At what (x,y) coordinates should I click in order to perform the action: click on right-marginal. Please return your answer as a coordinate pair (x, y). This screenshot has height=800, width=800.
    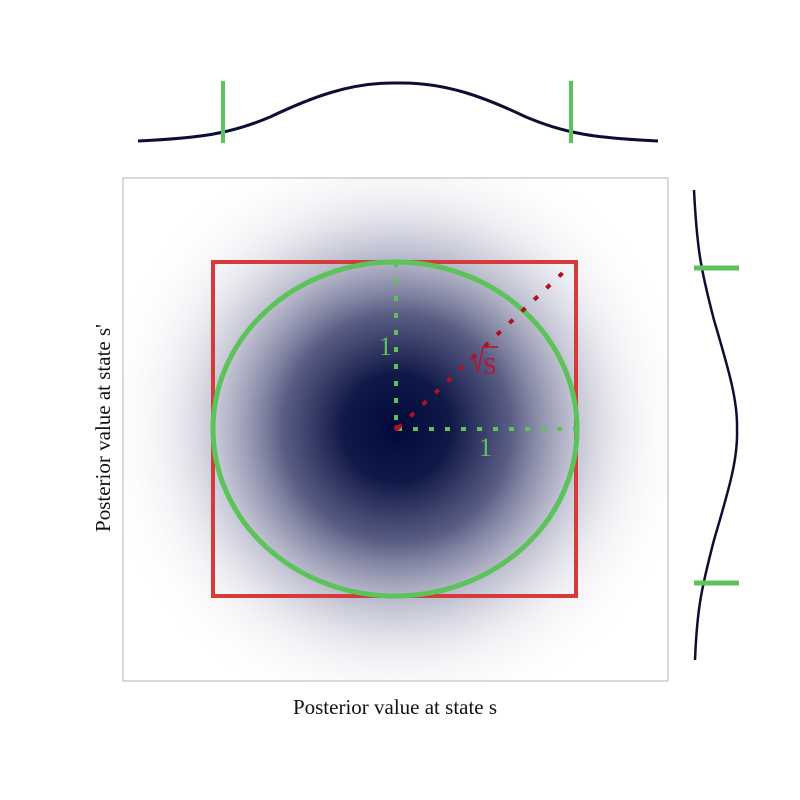
    Looking at the image, I should click on (715, 425).